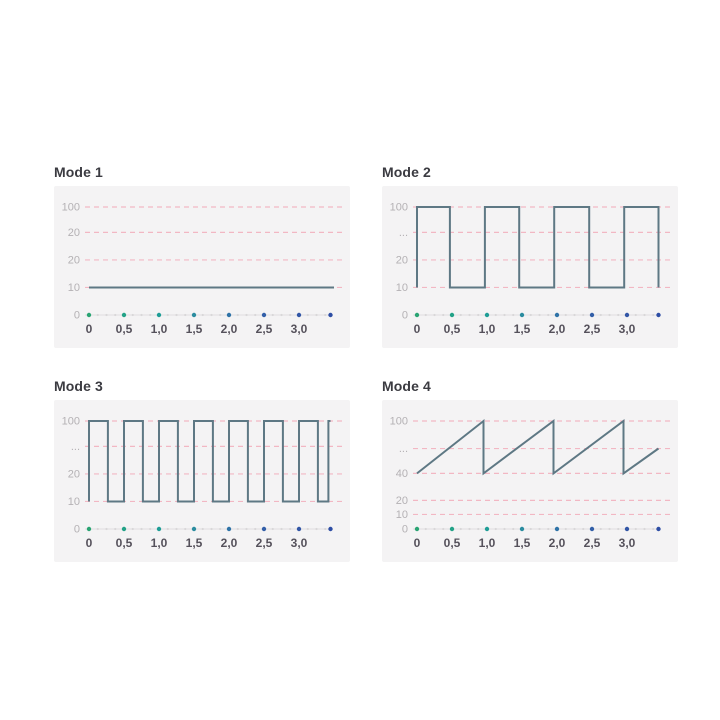 The width and height of the screenshot is (720, 720). What do you see at coordinates (203, 483) in the screenshot?
I see `chart-canvas-mode-3: 0 10 20... 100 0 0,5 1,0 1,5 2,0 2,5 3,0` at bounding box center [203, 483].